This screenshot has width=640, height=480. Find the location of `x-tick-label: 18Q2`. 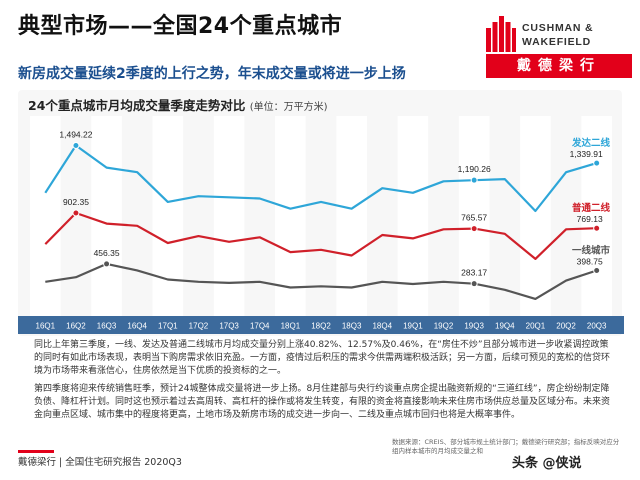

x-tick-label: 18Q2 is located at coordinates (321, 326).